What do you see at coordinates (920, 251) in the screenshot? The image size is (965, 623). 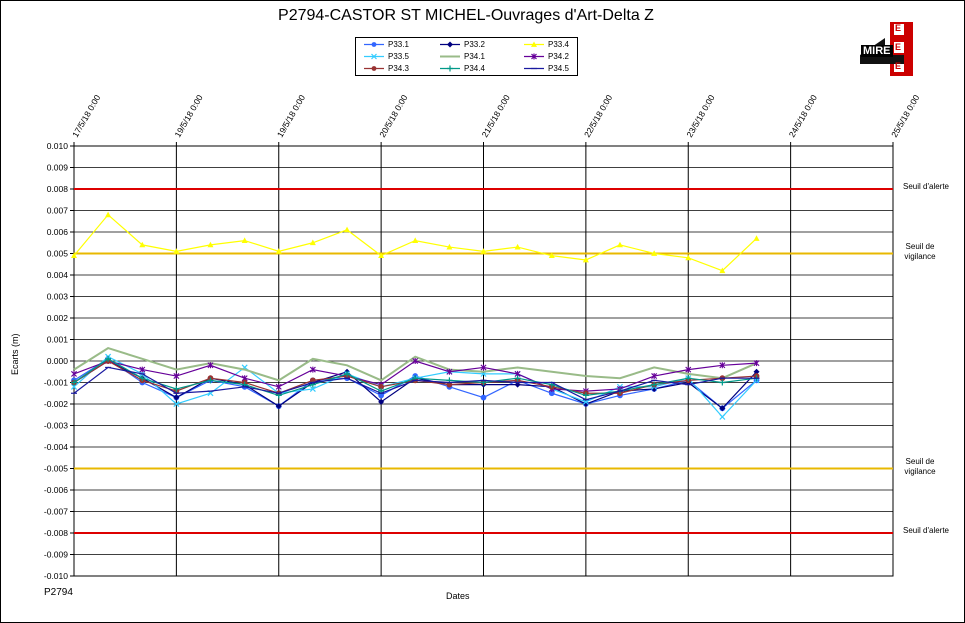 I see `threshold-label: Seuil de vigilance` at bounding box center [920, 251].